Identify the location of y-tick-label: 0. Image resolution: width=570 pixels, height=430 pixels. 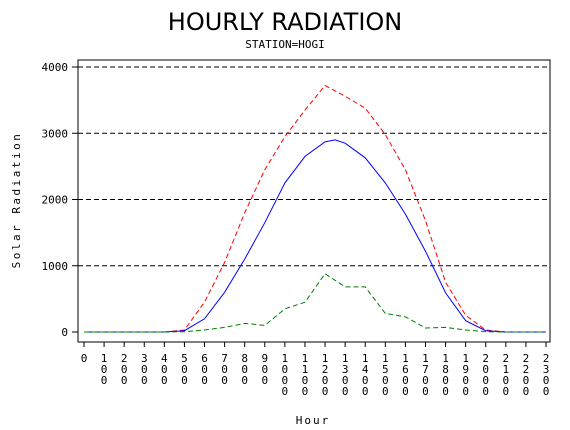
(64, 332).